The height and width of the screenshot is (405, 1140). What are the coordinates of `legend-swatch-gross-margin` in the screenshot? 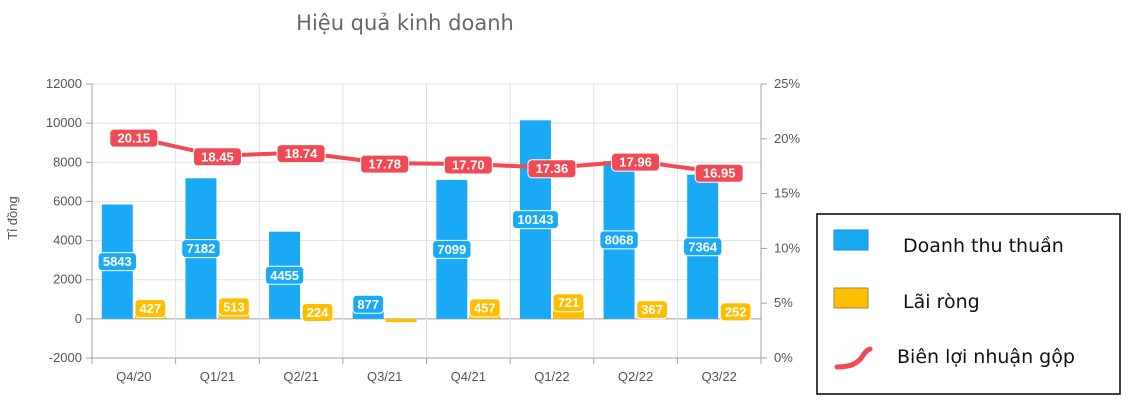 It's located at (853, 358).